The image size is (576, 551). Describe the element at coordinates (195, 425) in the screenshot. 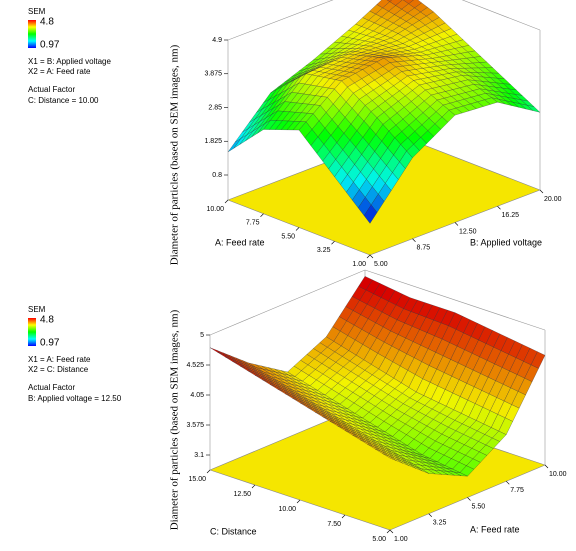

I see `z-tick-label: 3.575` at that location.